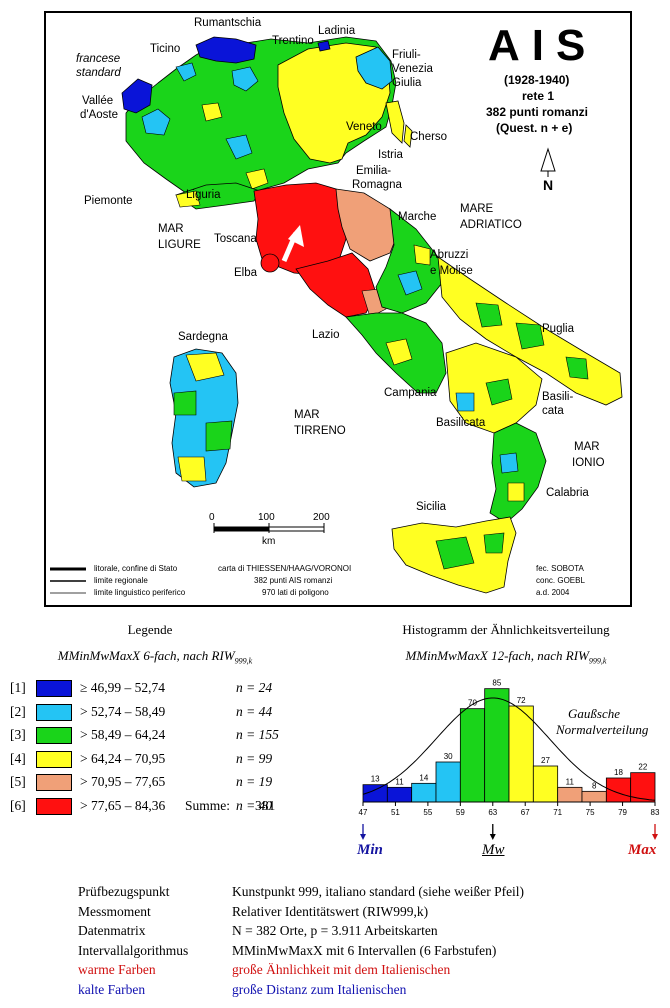  Describe the element at coordinates (171, 229) in the screenshot. I see `label-mar-ligure-1: MAR` at that location.